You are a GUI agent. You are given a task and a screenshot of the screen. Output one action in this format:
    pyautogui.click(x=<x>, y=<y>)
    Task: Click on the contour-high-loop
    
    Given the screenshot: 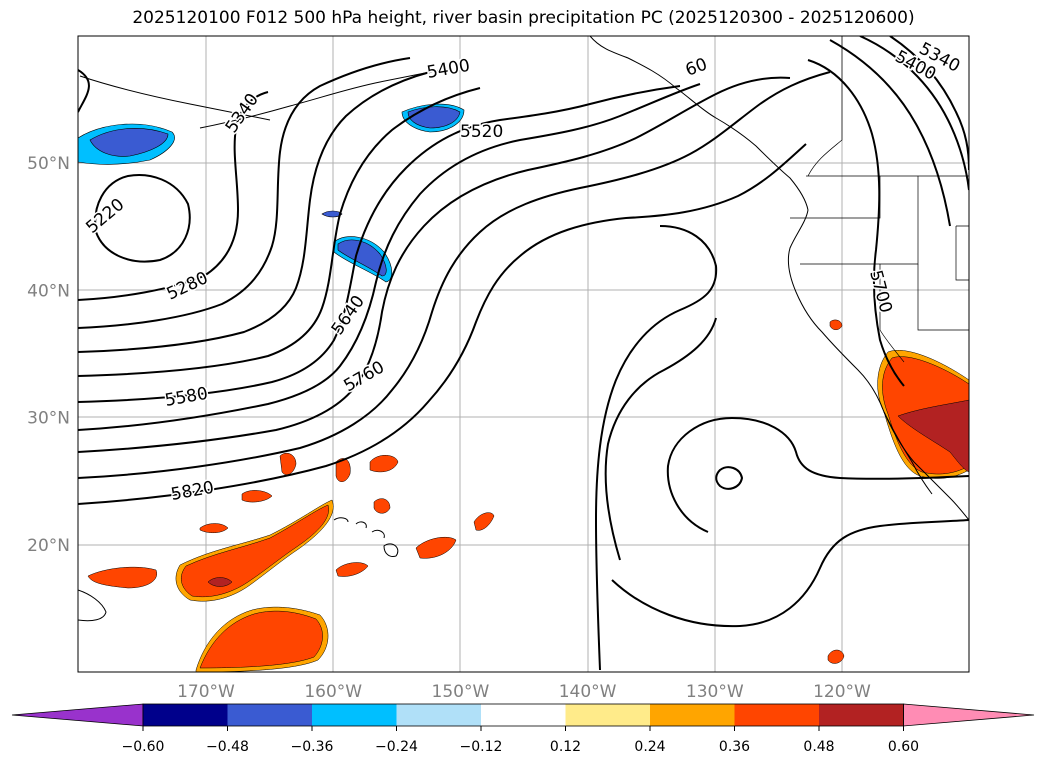 What is the action you would take?
    pyautogui.click(x=656, y=448)
    